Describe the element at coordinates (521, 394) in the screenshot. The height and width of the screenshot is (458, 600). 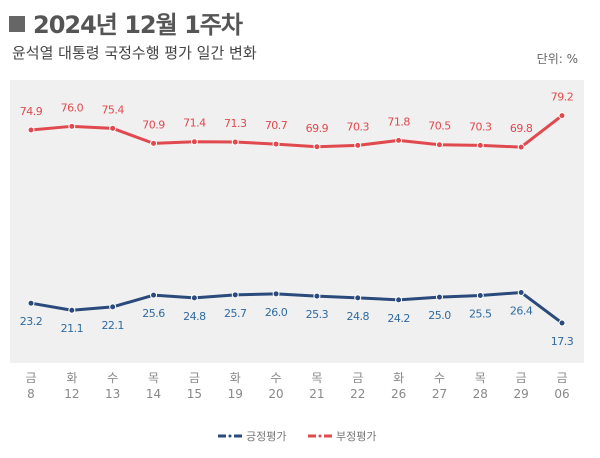
I see `x-tick-date: 29` at that location.